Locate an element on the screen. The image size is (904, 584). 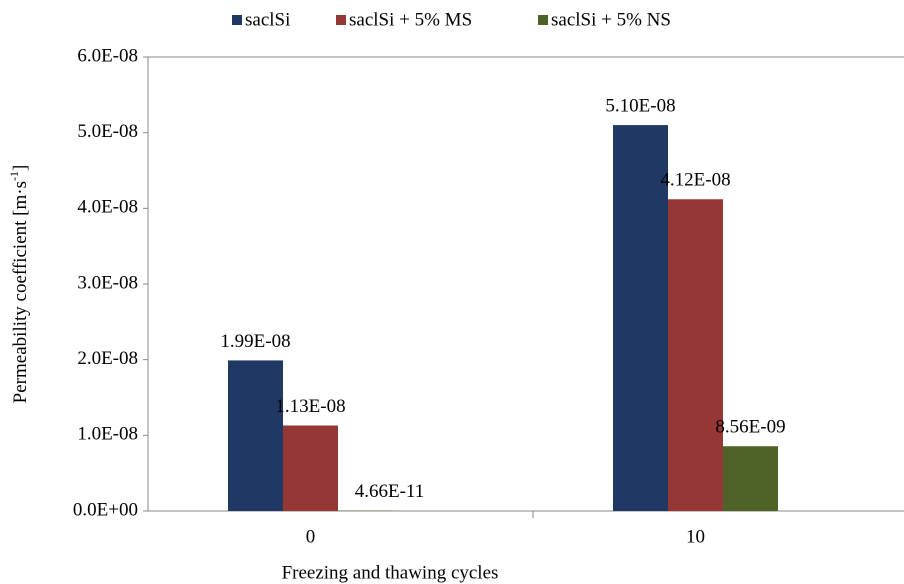
y-axis-title: Permeability coefficient [m·s-1] is located at coordinates (19, 284).